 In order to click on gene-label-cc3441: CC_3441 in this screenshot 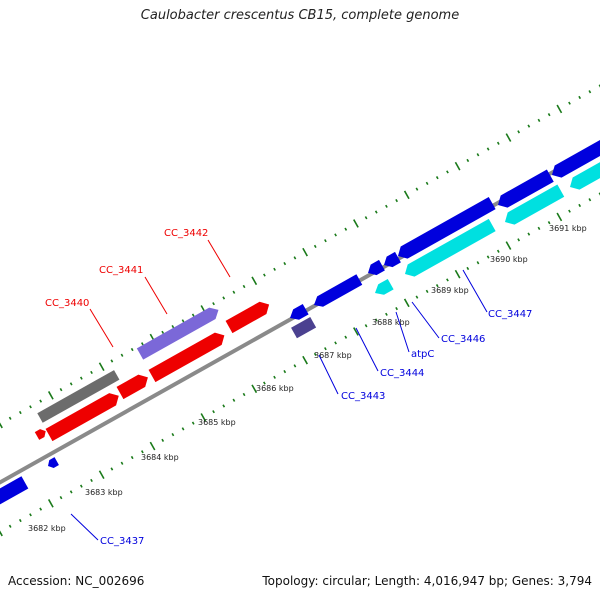, I will do `click(121, 270)`.